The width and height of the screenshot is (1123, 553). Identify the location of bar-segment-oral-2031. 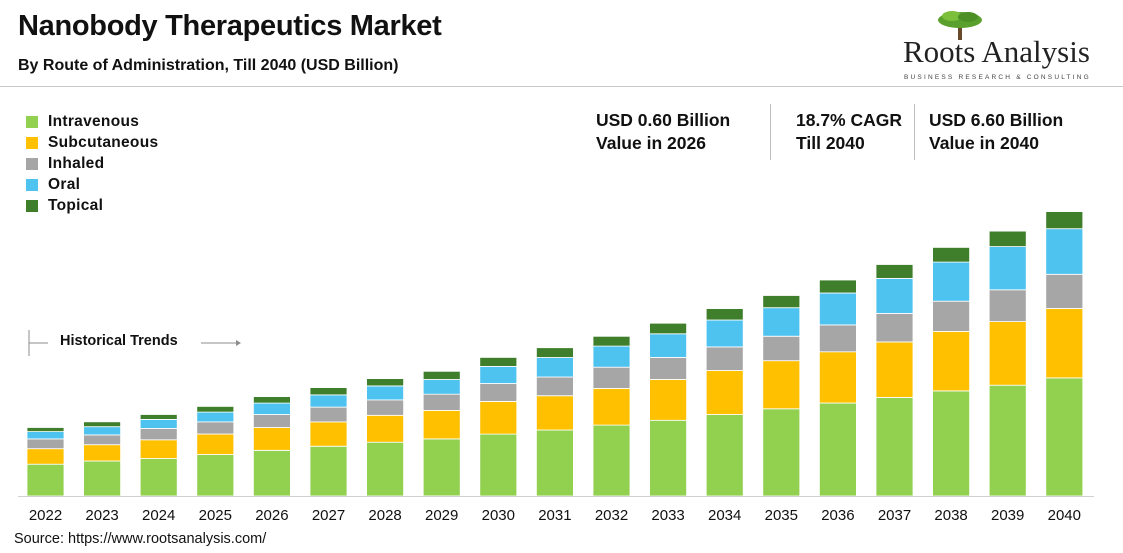
(555, 367).